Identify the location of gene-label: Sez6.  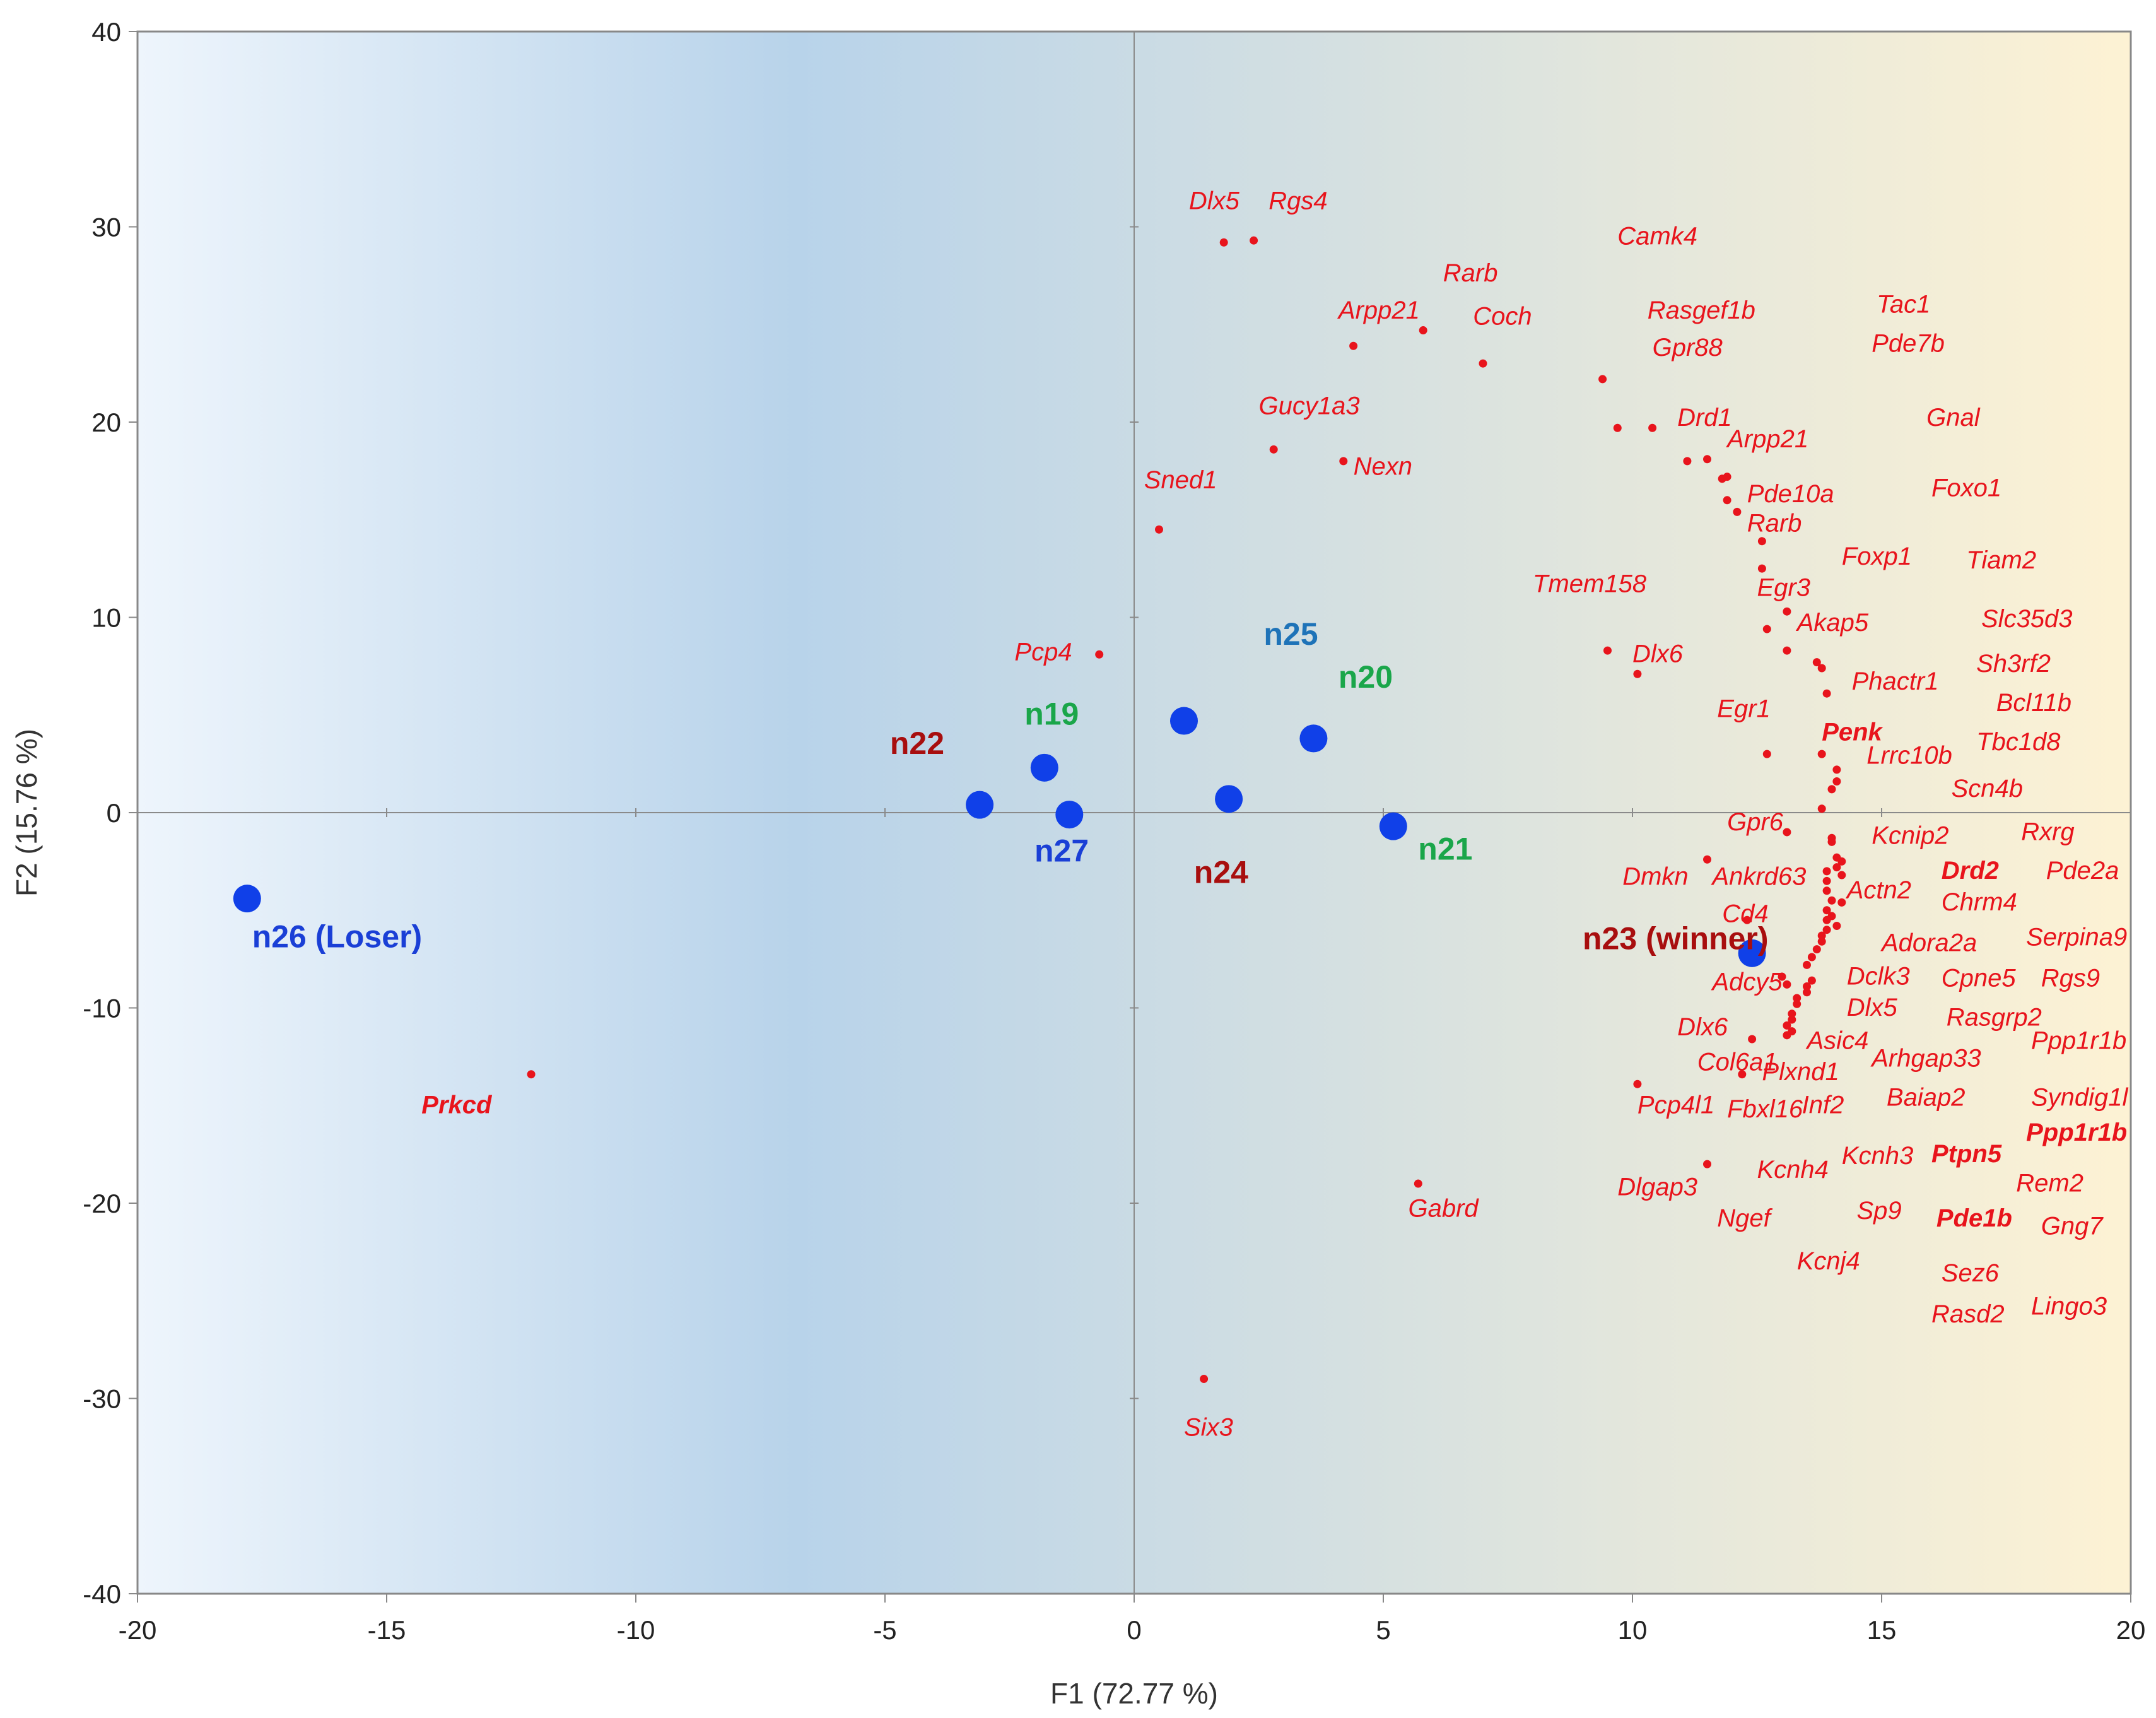
(1971, 1273).